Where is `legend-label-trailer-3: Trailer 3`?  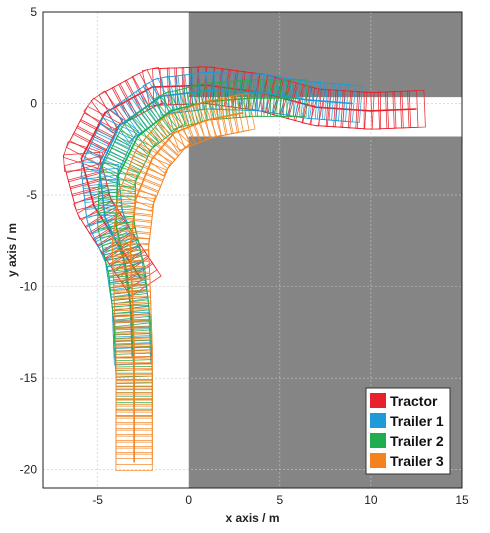 legend-label-trailer-3: Trailer 3 is located at coordinates (417, 461).